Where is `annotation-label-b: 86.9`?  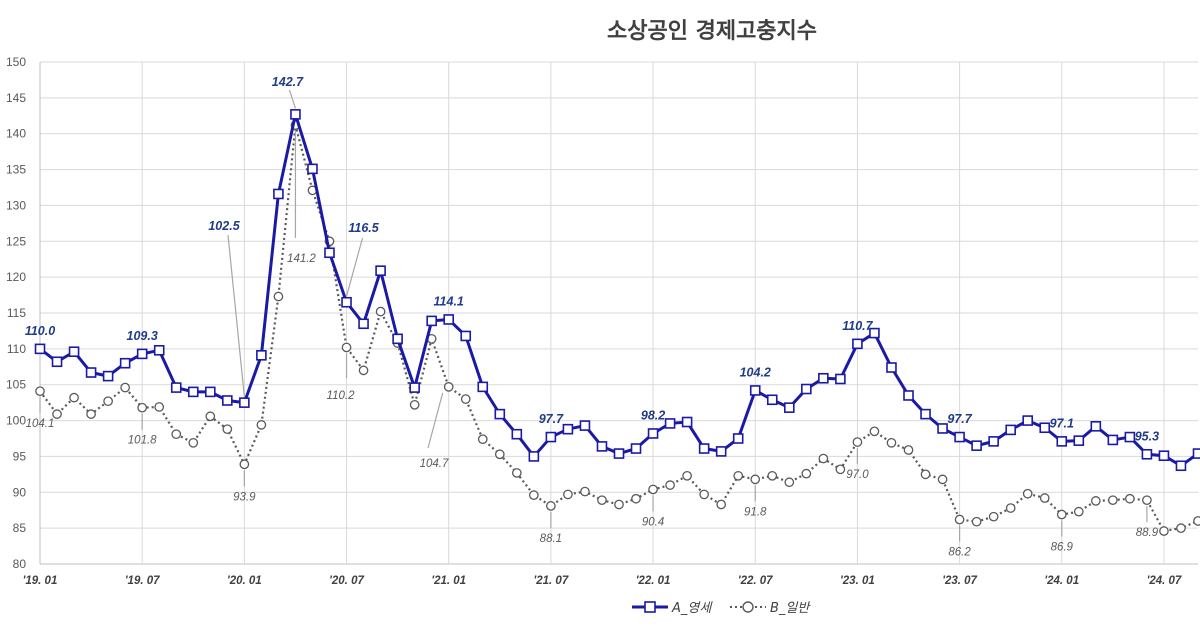
annotation-label-b: 86.9 is located at coordinates (1062, 548).